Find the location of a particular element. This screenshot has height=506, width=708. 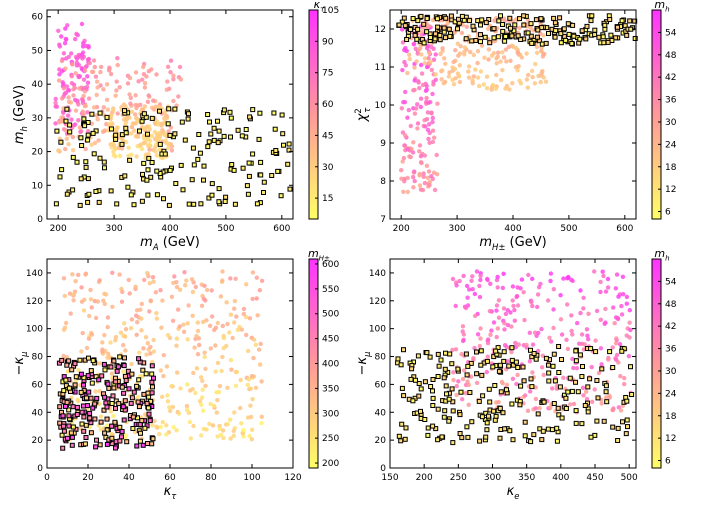

y-axis-label: χ2τ is located at coordinates (362, 115).